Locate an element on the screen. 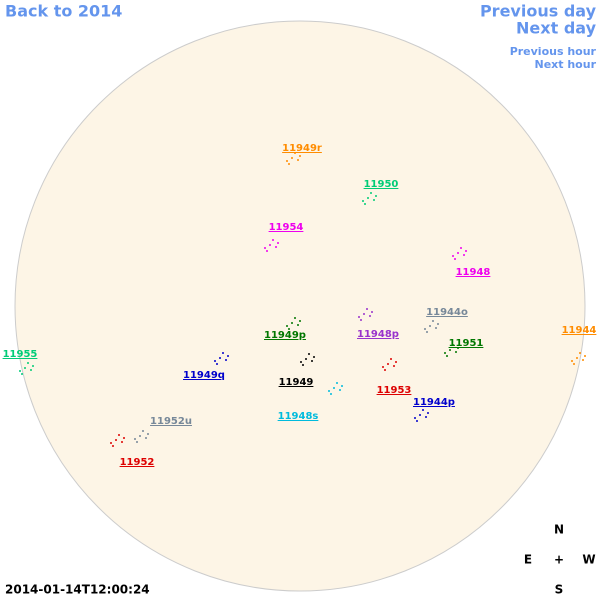 This screenshot has width=600, height=600. compass-west: W is located at coordinates (588, 560).